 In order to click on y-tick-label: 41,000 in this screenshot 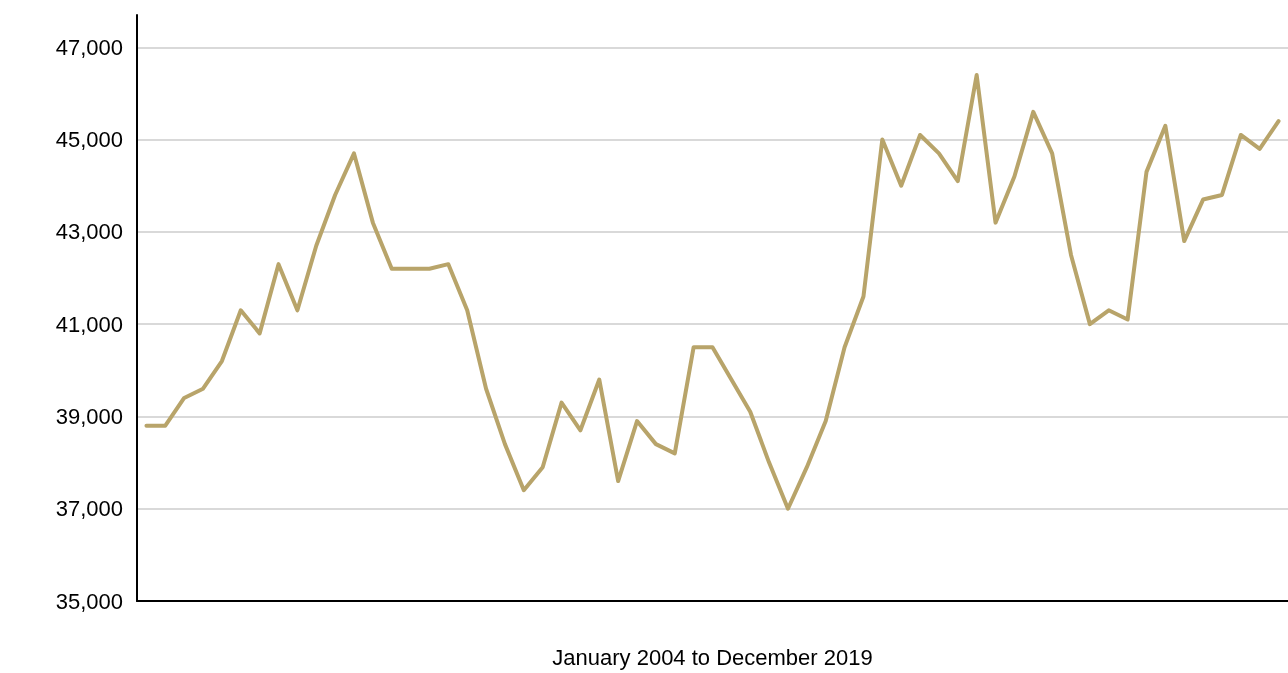, I will do `click(89, 324)`.